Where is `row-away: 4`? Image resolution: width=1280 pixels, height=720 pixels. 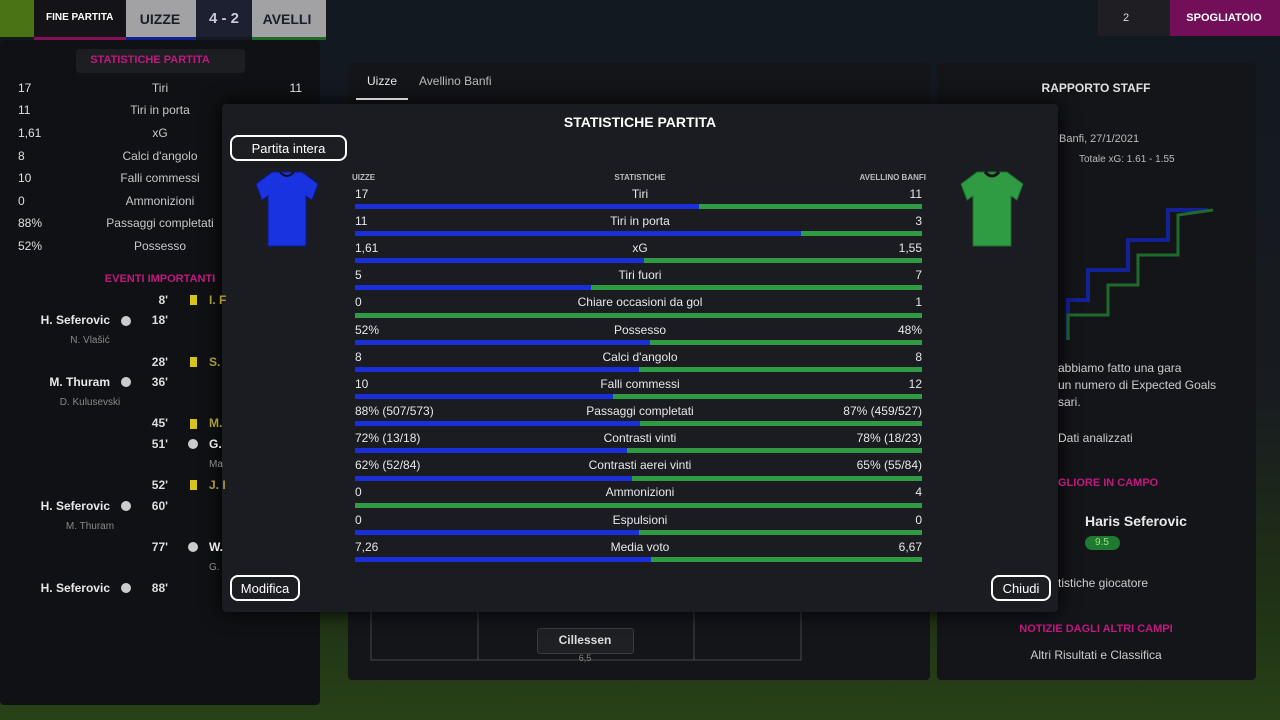 row-away: 4 is located at coordinates (918, 492).